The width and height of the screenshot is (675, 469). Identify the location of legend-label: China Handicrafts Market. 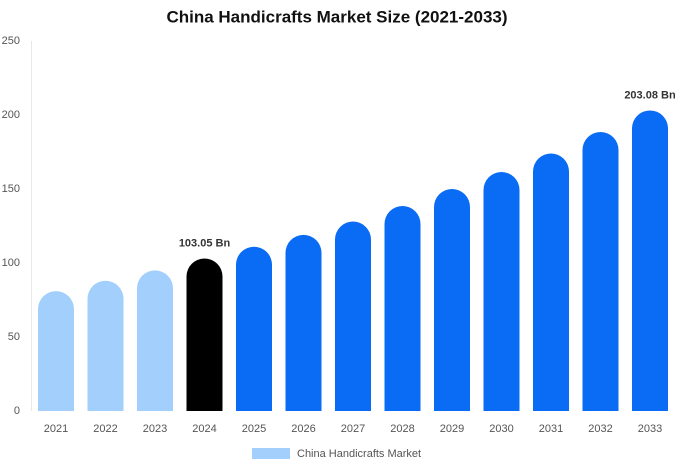
(359, 454).